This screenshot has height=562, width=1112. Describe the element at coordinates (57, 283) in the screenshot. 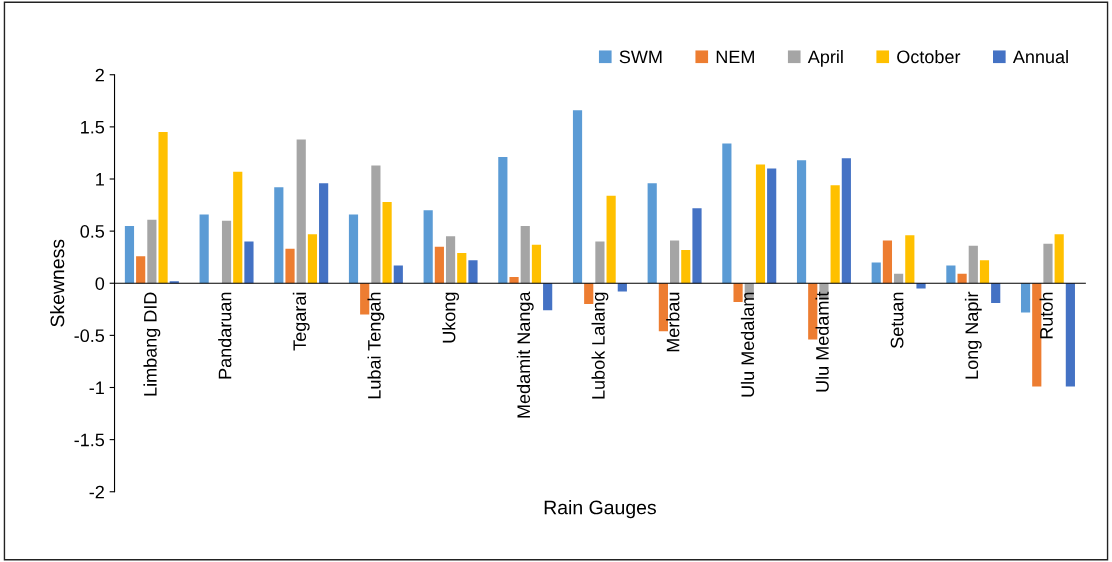

I see `y-axis-title: Skewness` at that location.